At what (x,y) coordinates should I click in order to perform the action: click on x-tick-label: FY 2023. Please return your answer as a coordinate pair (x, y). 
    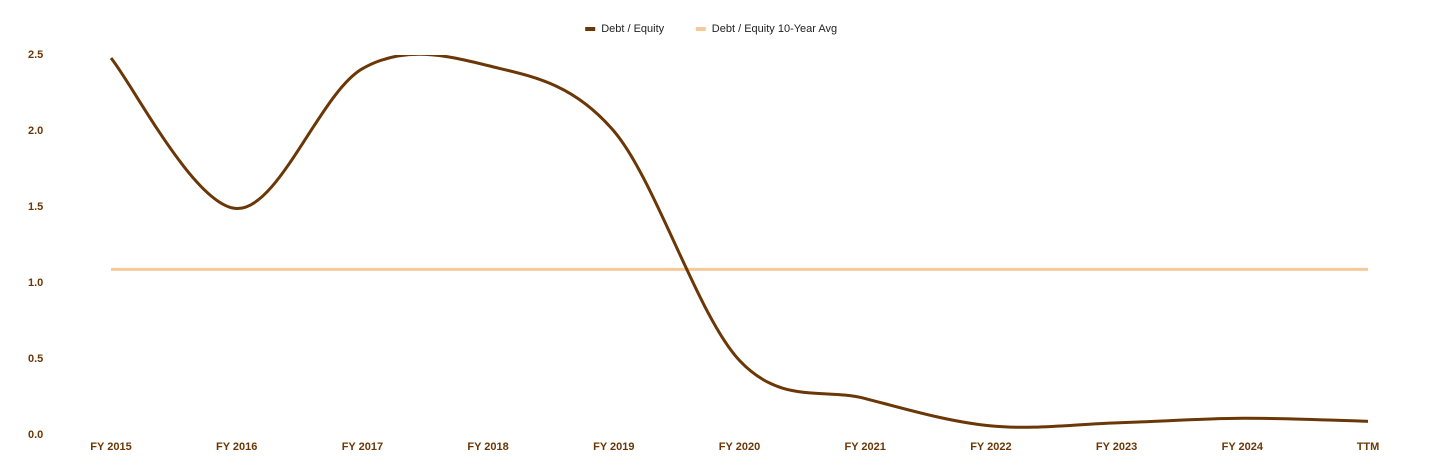
    Looking at the image, I should click on (1116, 447).